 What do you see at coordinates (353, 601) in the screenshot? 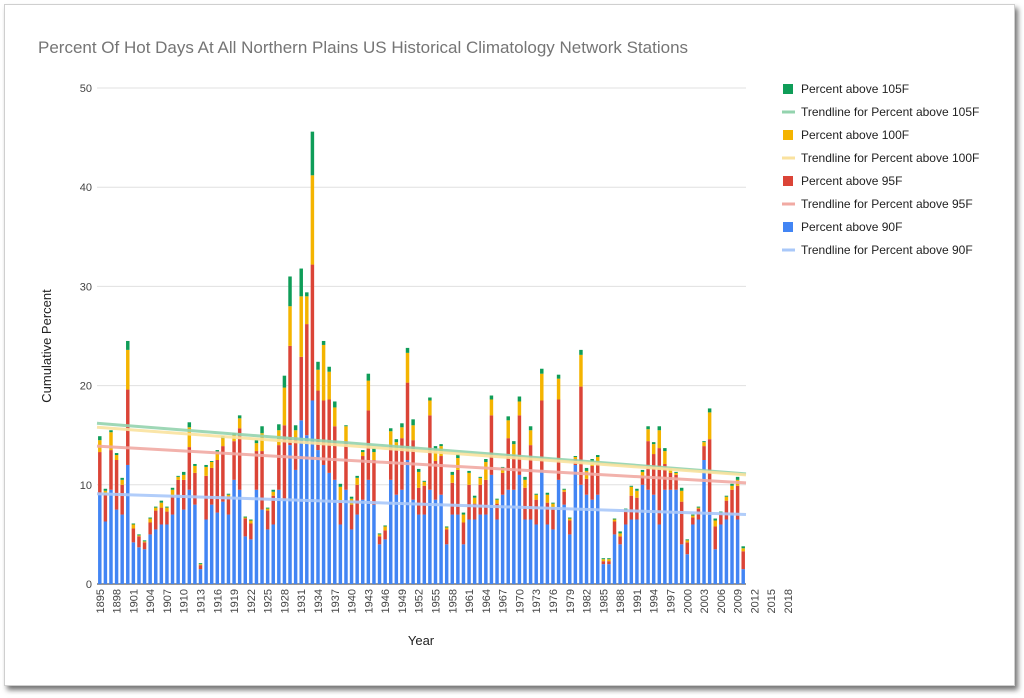
I see `x-tick-label: 1940` at bounding box center [353, 601].